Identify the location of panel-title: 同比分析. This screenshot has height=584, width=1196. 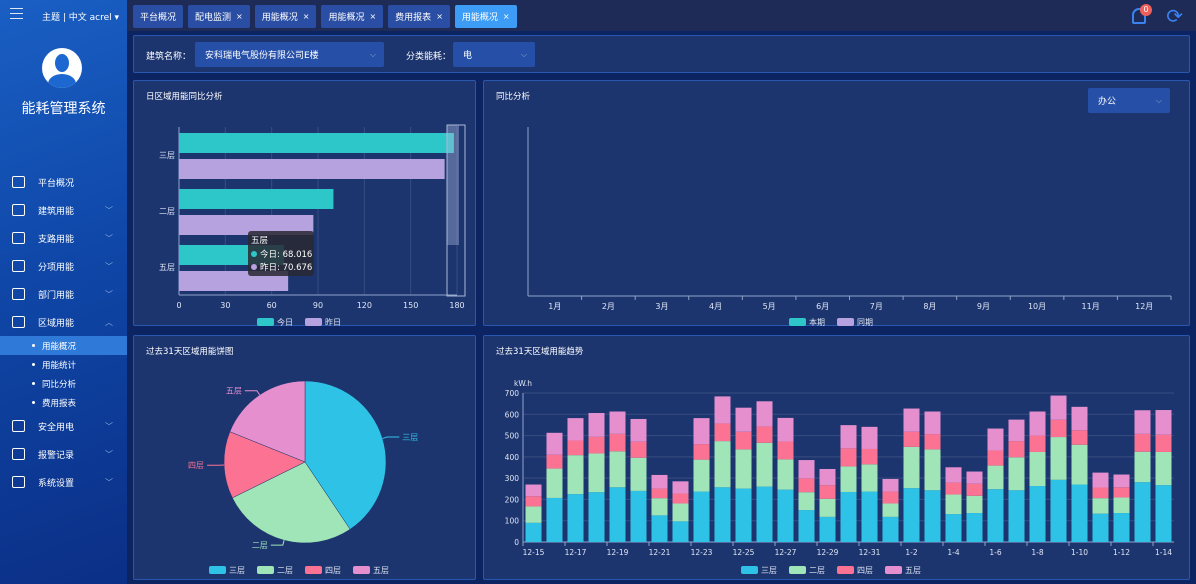
(513, 97).